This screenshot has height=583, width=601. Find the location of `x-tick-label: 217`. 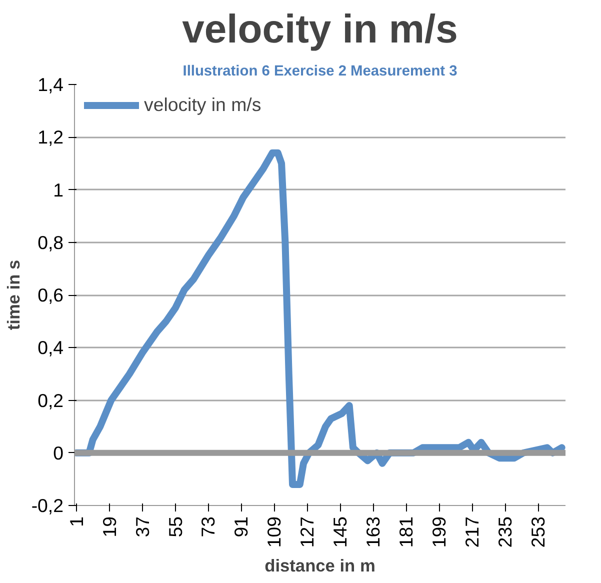

x-tick-label: 217 is located at coordinates (472, 532).